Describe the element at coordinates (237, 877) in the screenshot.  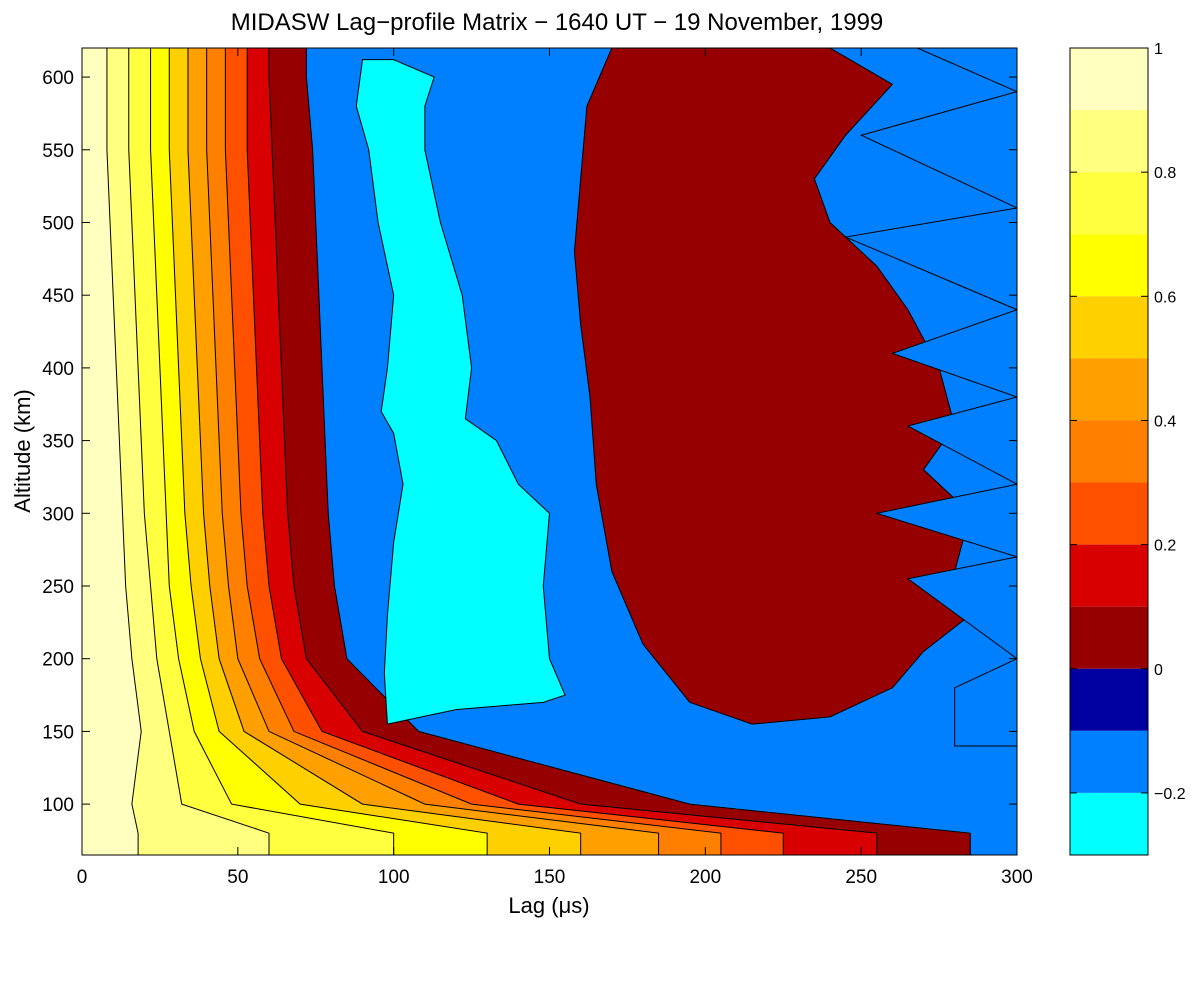
I see `x-tick-label: 50` at that location.